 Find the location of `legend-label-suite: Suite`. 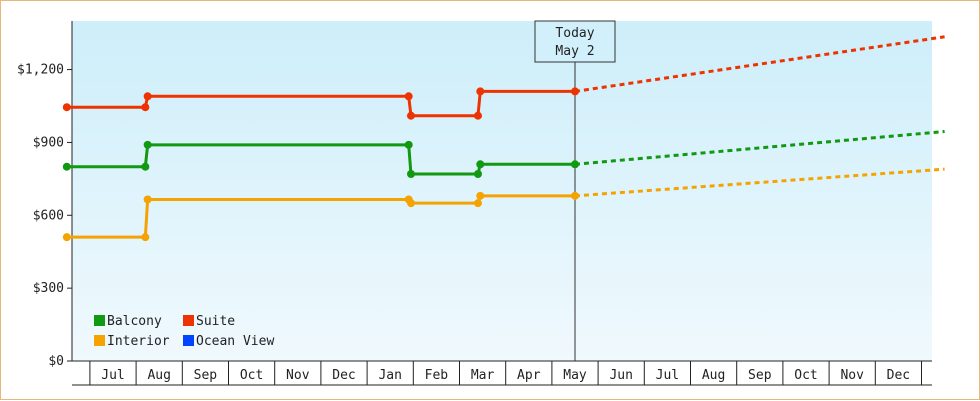

legend-label-suite: Suite is located at coordinates (215, 321).